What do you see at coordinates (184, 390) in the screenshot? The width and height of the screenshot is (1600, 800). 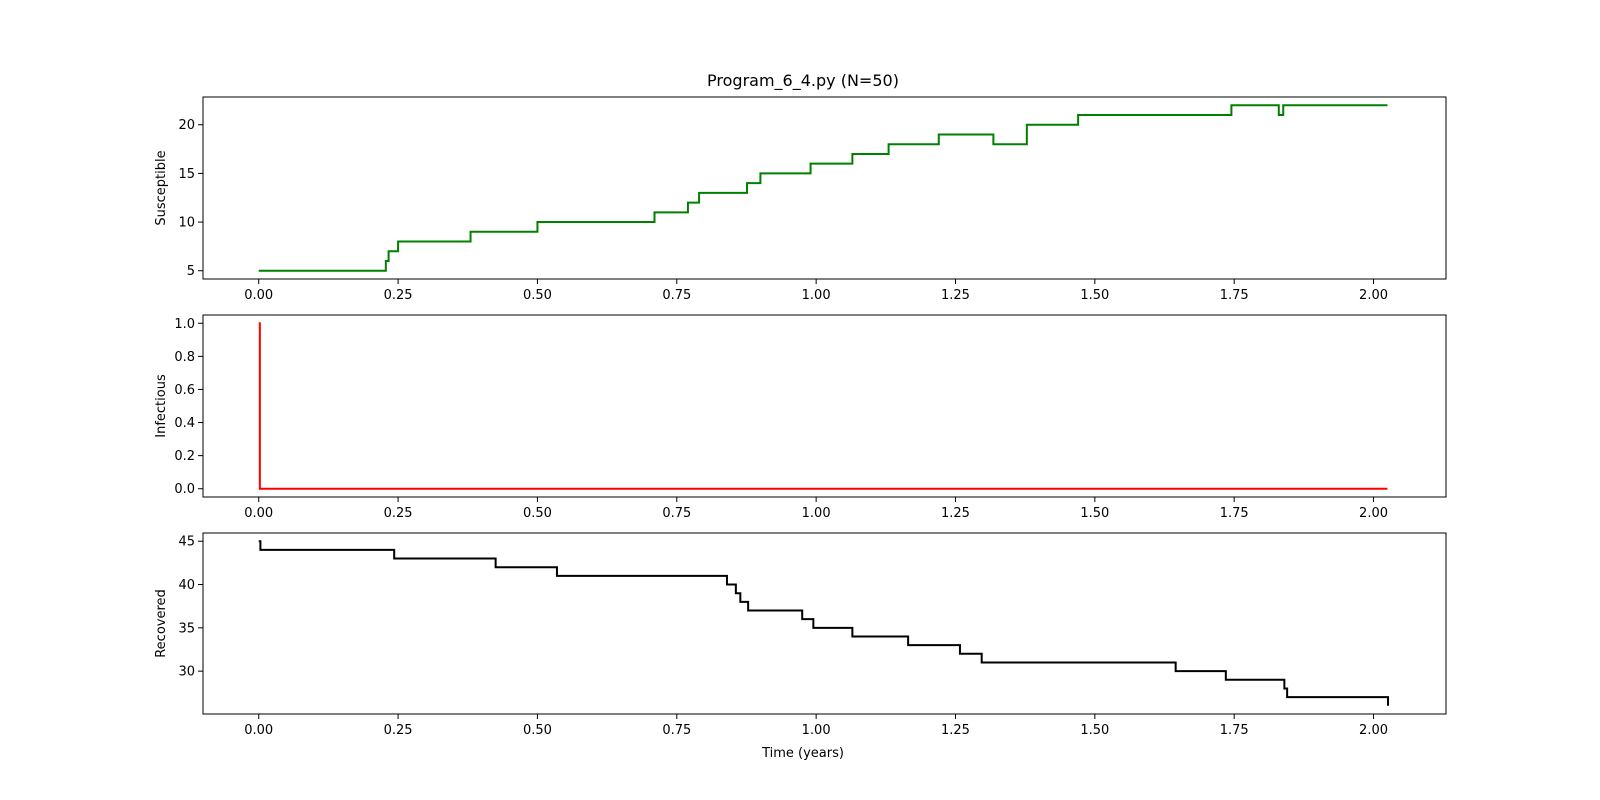 I see `y-tick-label: 0.6` at bounding box center [184, 390].